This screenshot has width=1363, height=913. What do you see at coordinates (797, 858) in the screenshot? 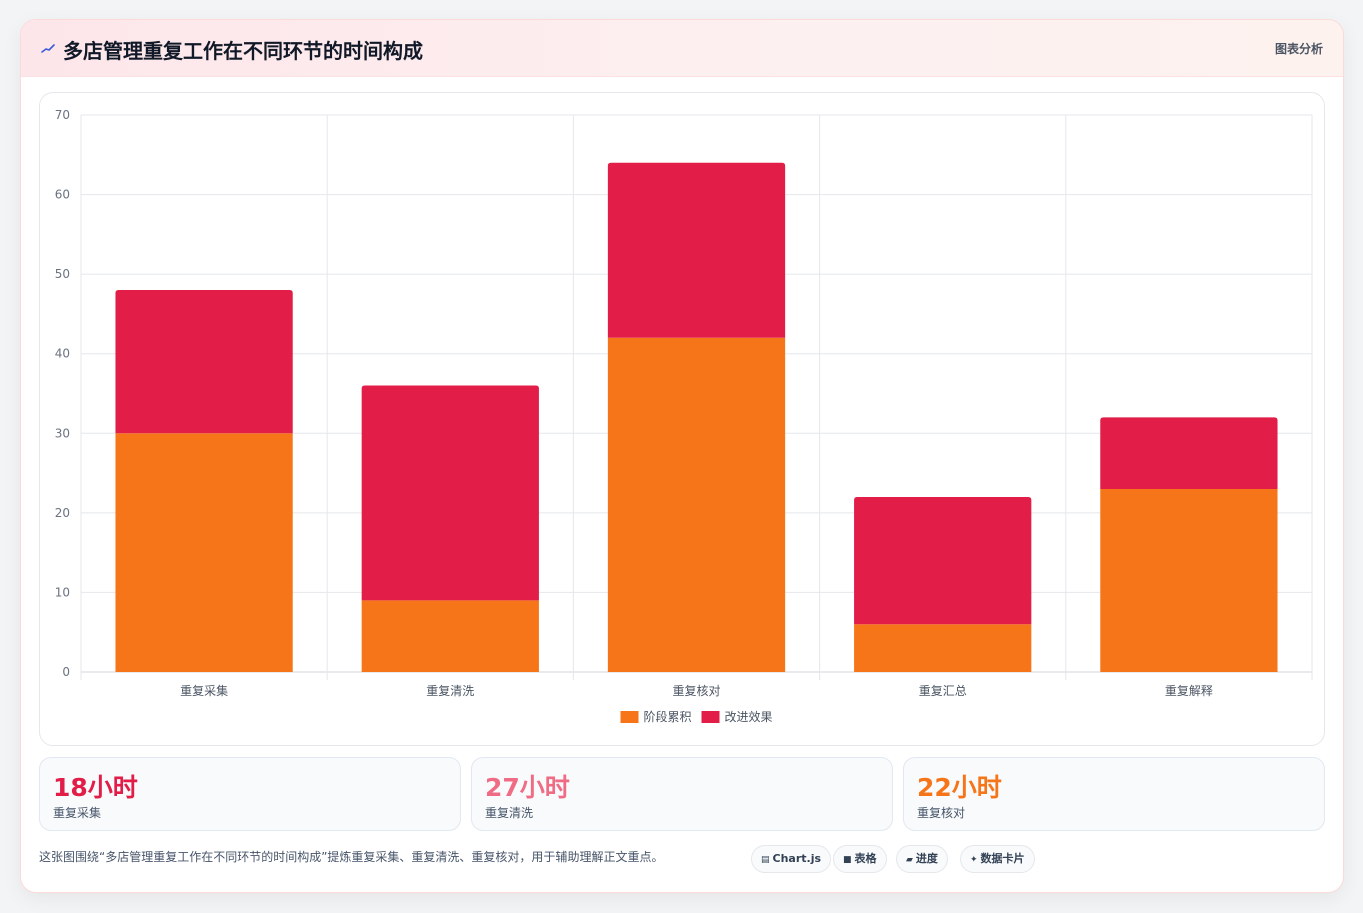
I see `tag-label: Chart.js` at bounding box center [797, 858].